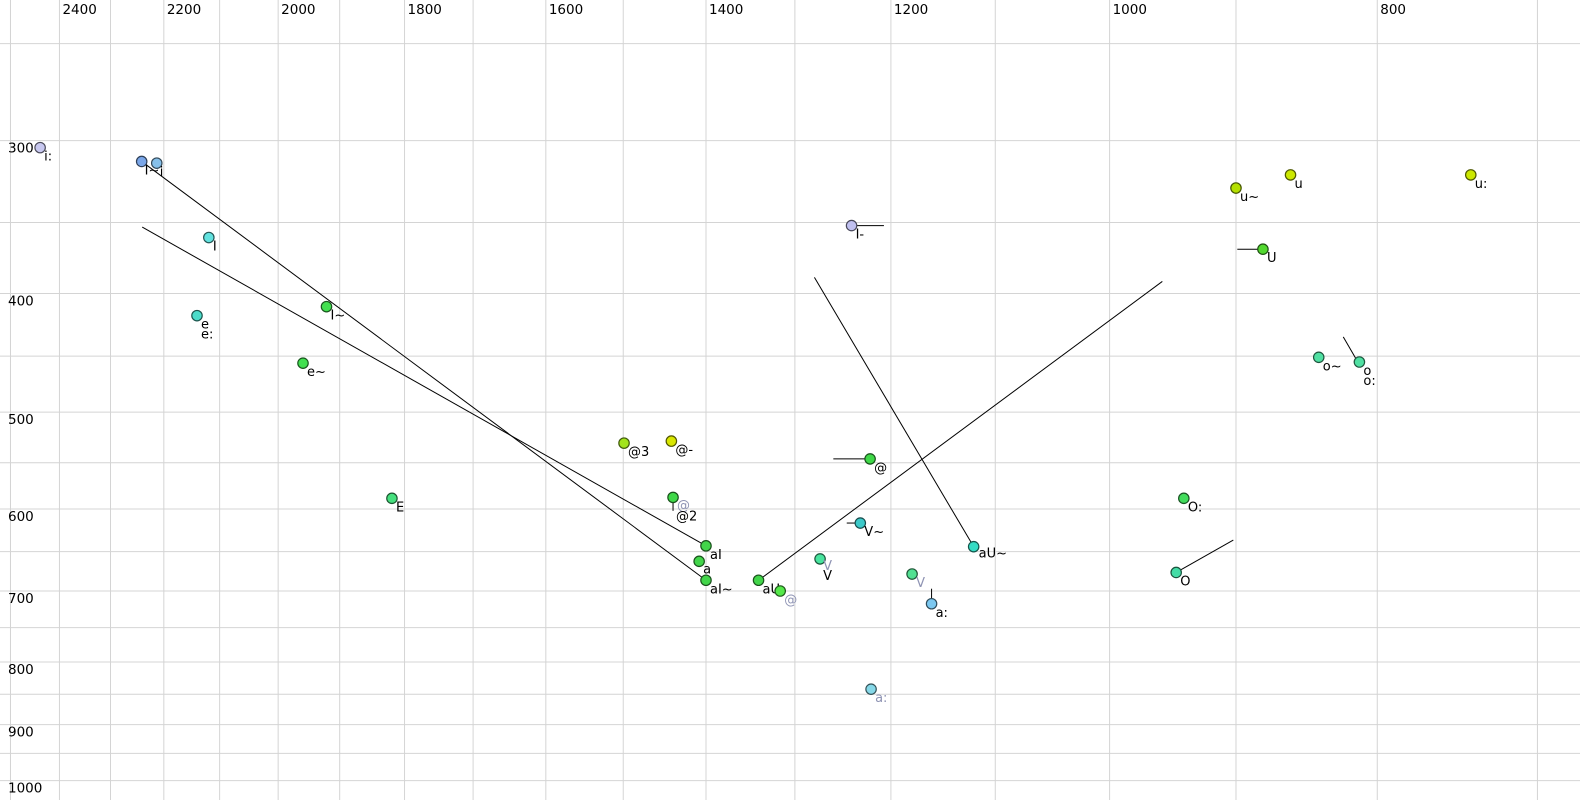  What do you see at coordinates (827, 566) in the screenshot?
I see `point-label-V-pair: V` at bounding box center [827, 566].